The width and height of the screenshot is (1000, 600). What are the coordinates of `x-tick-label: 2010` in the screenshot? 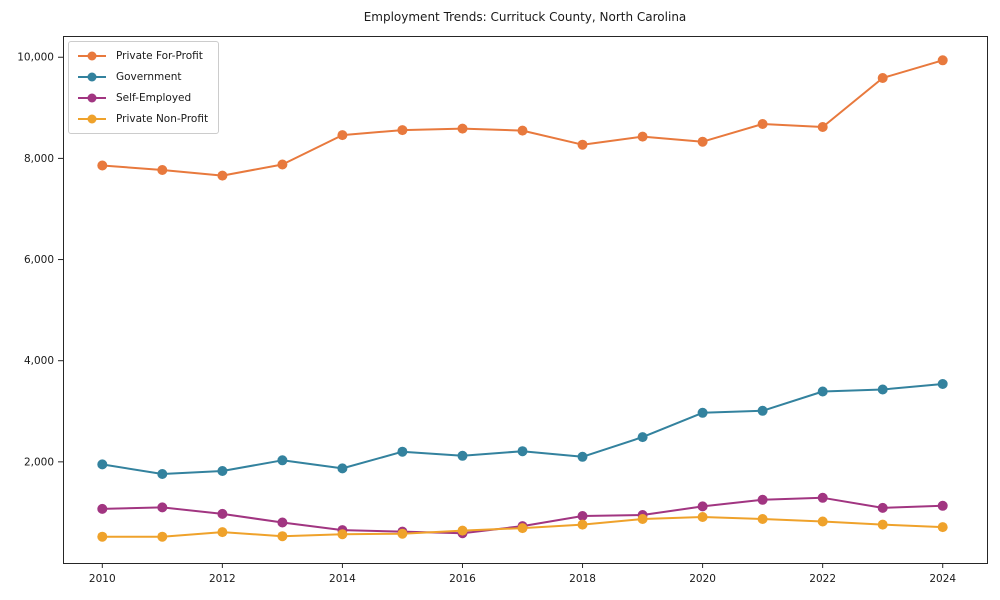 It's located at (102, 579).